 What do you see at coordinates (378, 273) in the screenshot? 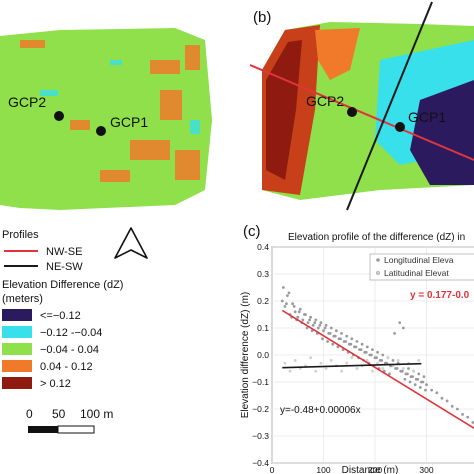
I see `chart-legend-marker-latitudinal` at bounding box center [378, 273].